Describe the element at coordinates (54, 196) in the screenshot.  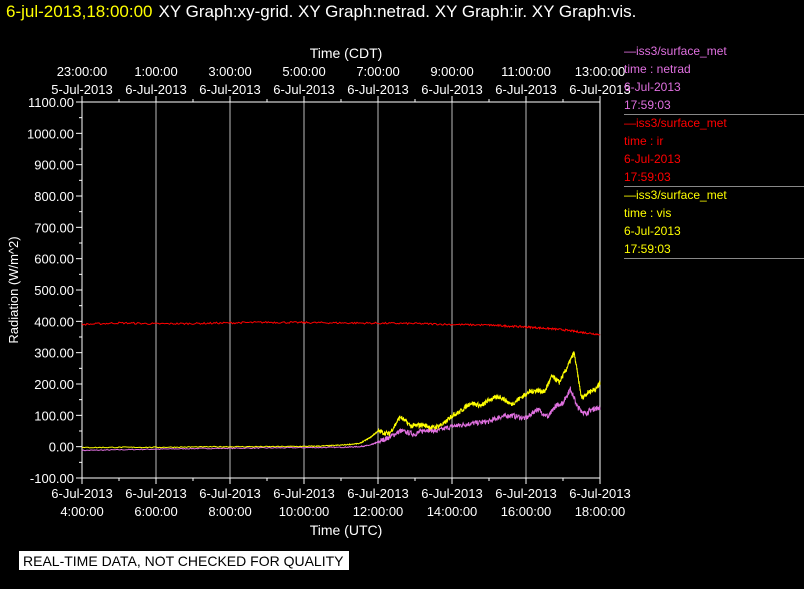
I see `y-tick-label: 800.00` at that location.